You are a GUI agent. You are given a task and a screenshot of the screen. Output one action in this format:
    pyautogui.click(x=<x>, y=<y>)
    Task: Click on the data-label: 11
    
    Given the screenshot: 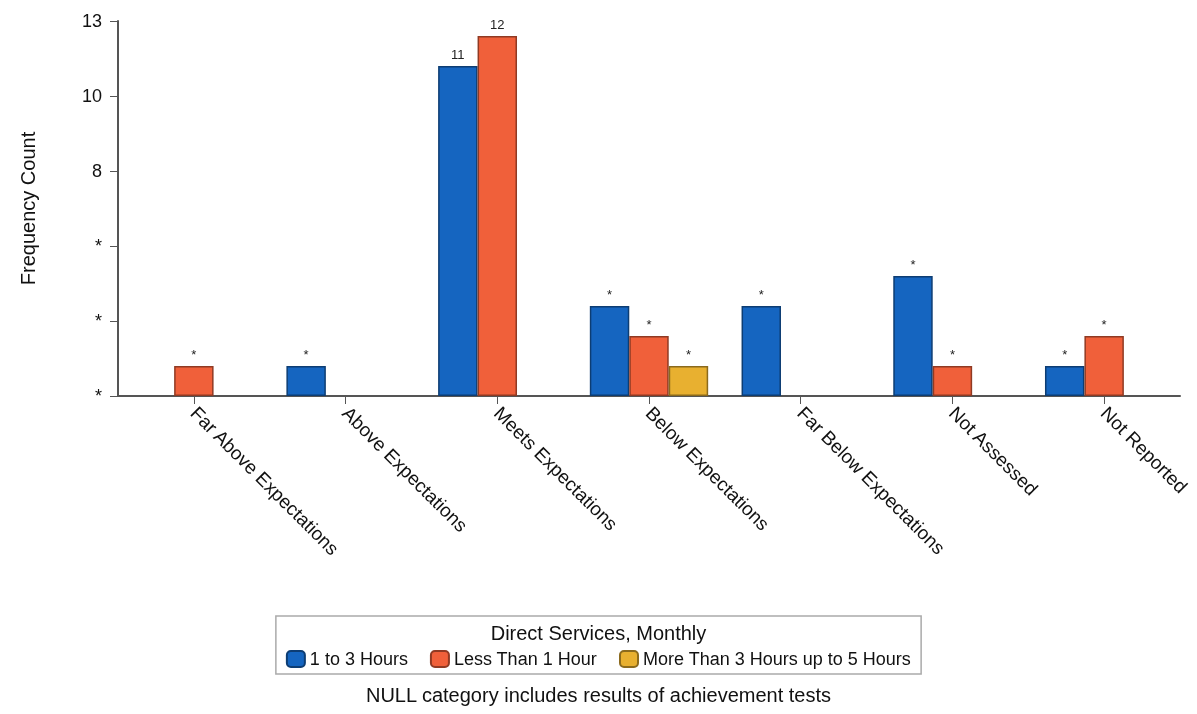 What is the action you would take?
    pyautogui.click(x=458, y=54)
    